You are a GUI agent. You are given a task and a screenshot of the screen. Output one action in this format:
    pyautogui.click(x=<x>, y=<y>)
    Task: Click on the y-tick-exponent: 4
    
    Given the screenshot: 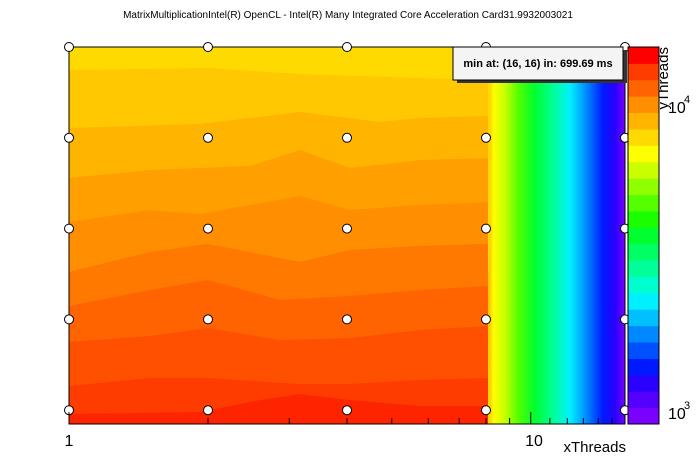 What is the action you would take?
    pyautogui.click(x=687, y=100)
    